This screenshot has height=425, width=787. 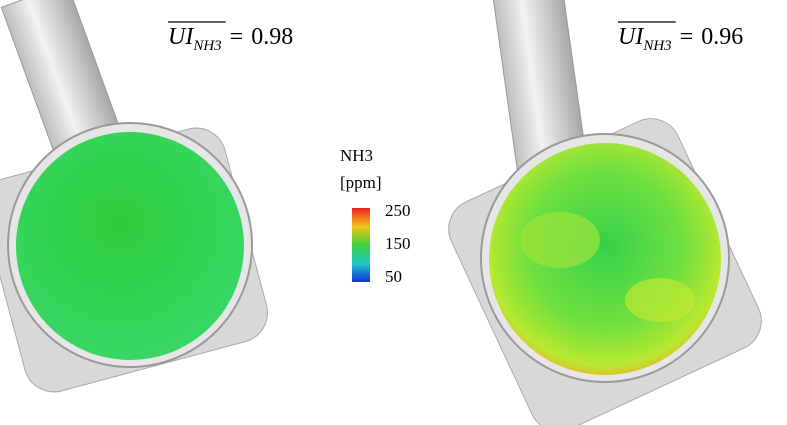 What do you see at coordinates (398, 243) in the screenshot?
I see `colorbar-tick-label: 150` at bounding box center [398, 243].